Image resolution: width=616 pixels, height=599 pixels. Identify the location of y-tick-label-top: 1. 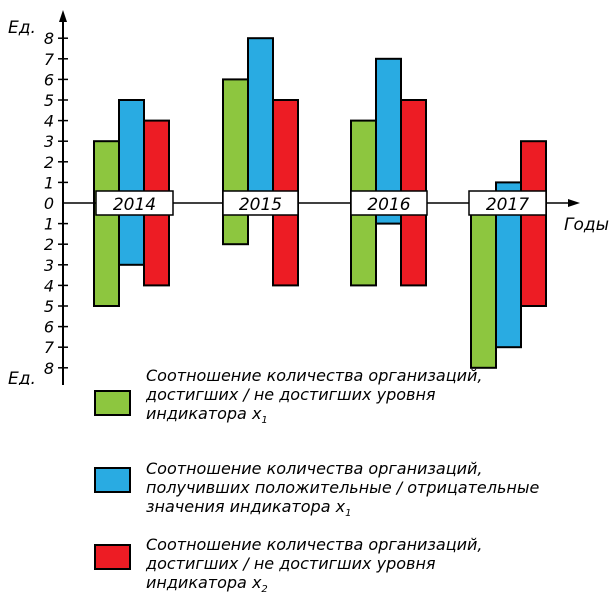
(49, 182).